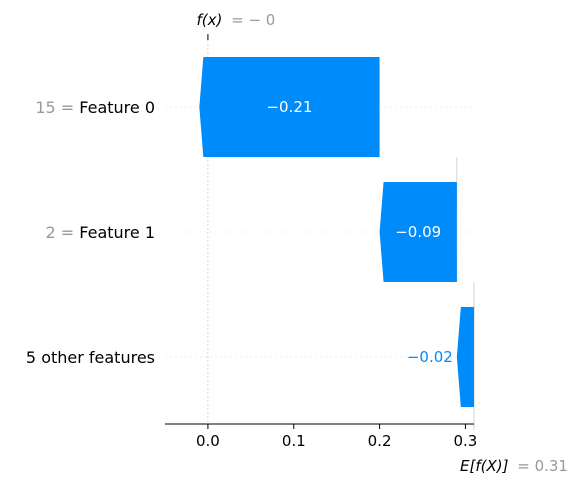 The width and height of the screenshot is (571, 485). I want to click on efx-annotation-label: E[f(X)], so click(484, 466).